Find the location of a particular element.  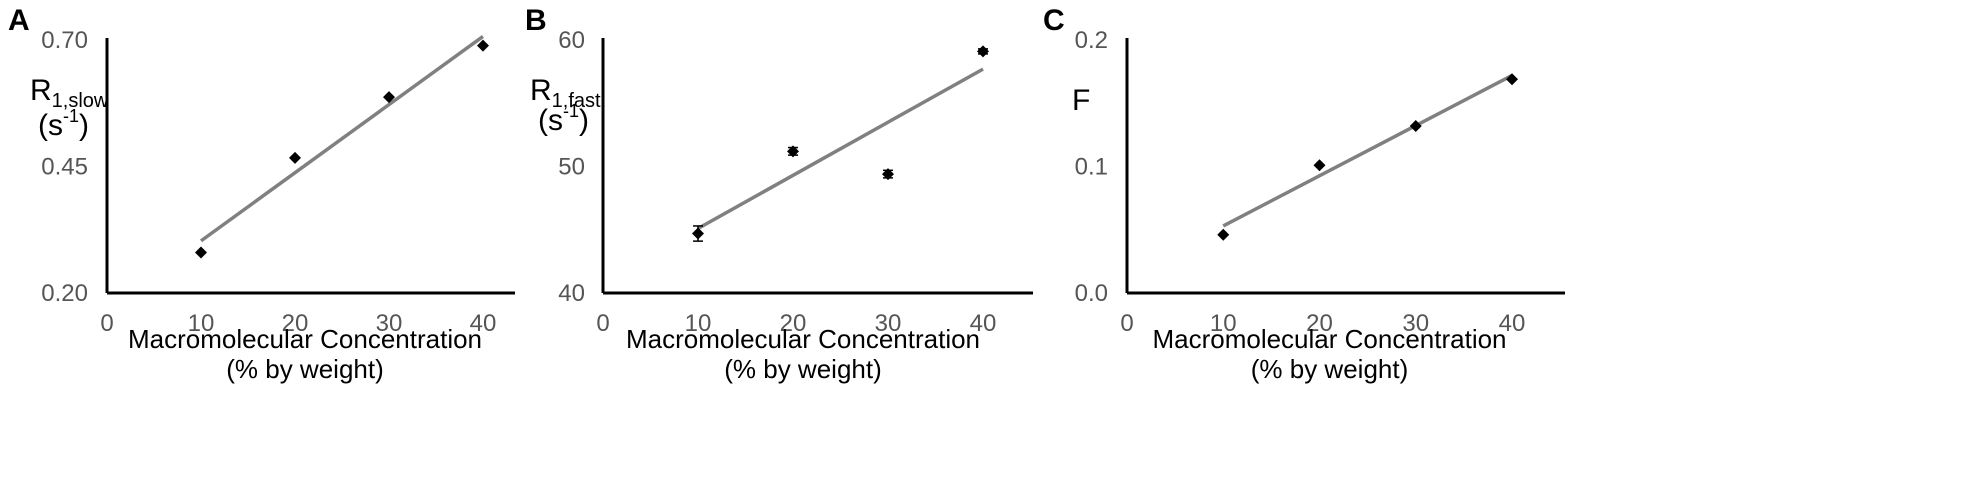

y-tick-label: 0.70 is located at coordinates (64, 40).